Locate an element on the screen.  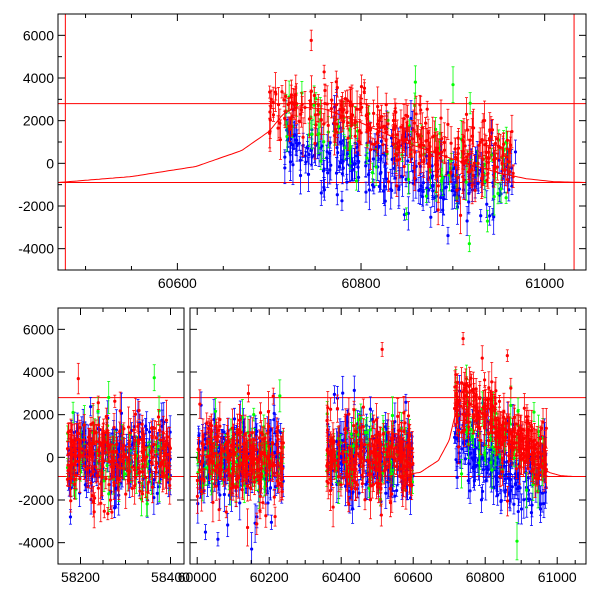
bottom-xtick-label: 58200 is located at coordinates (80, 577).